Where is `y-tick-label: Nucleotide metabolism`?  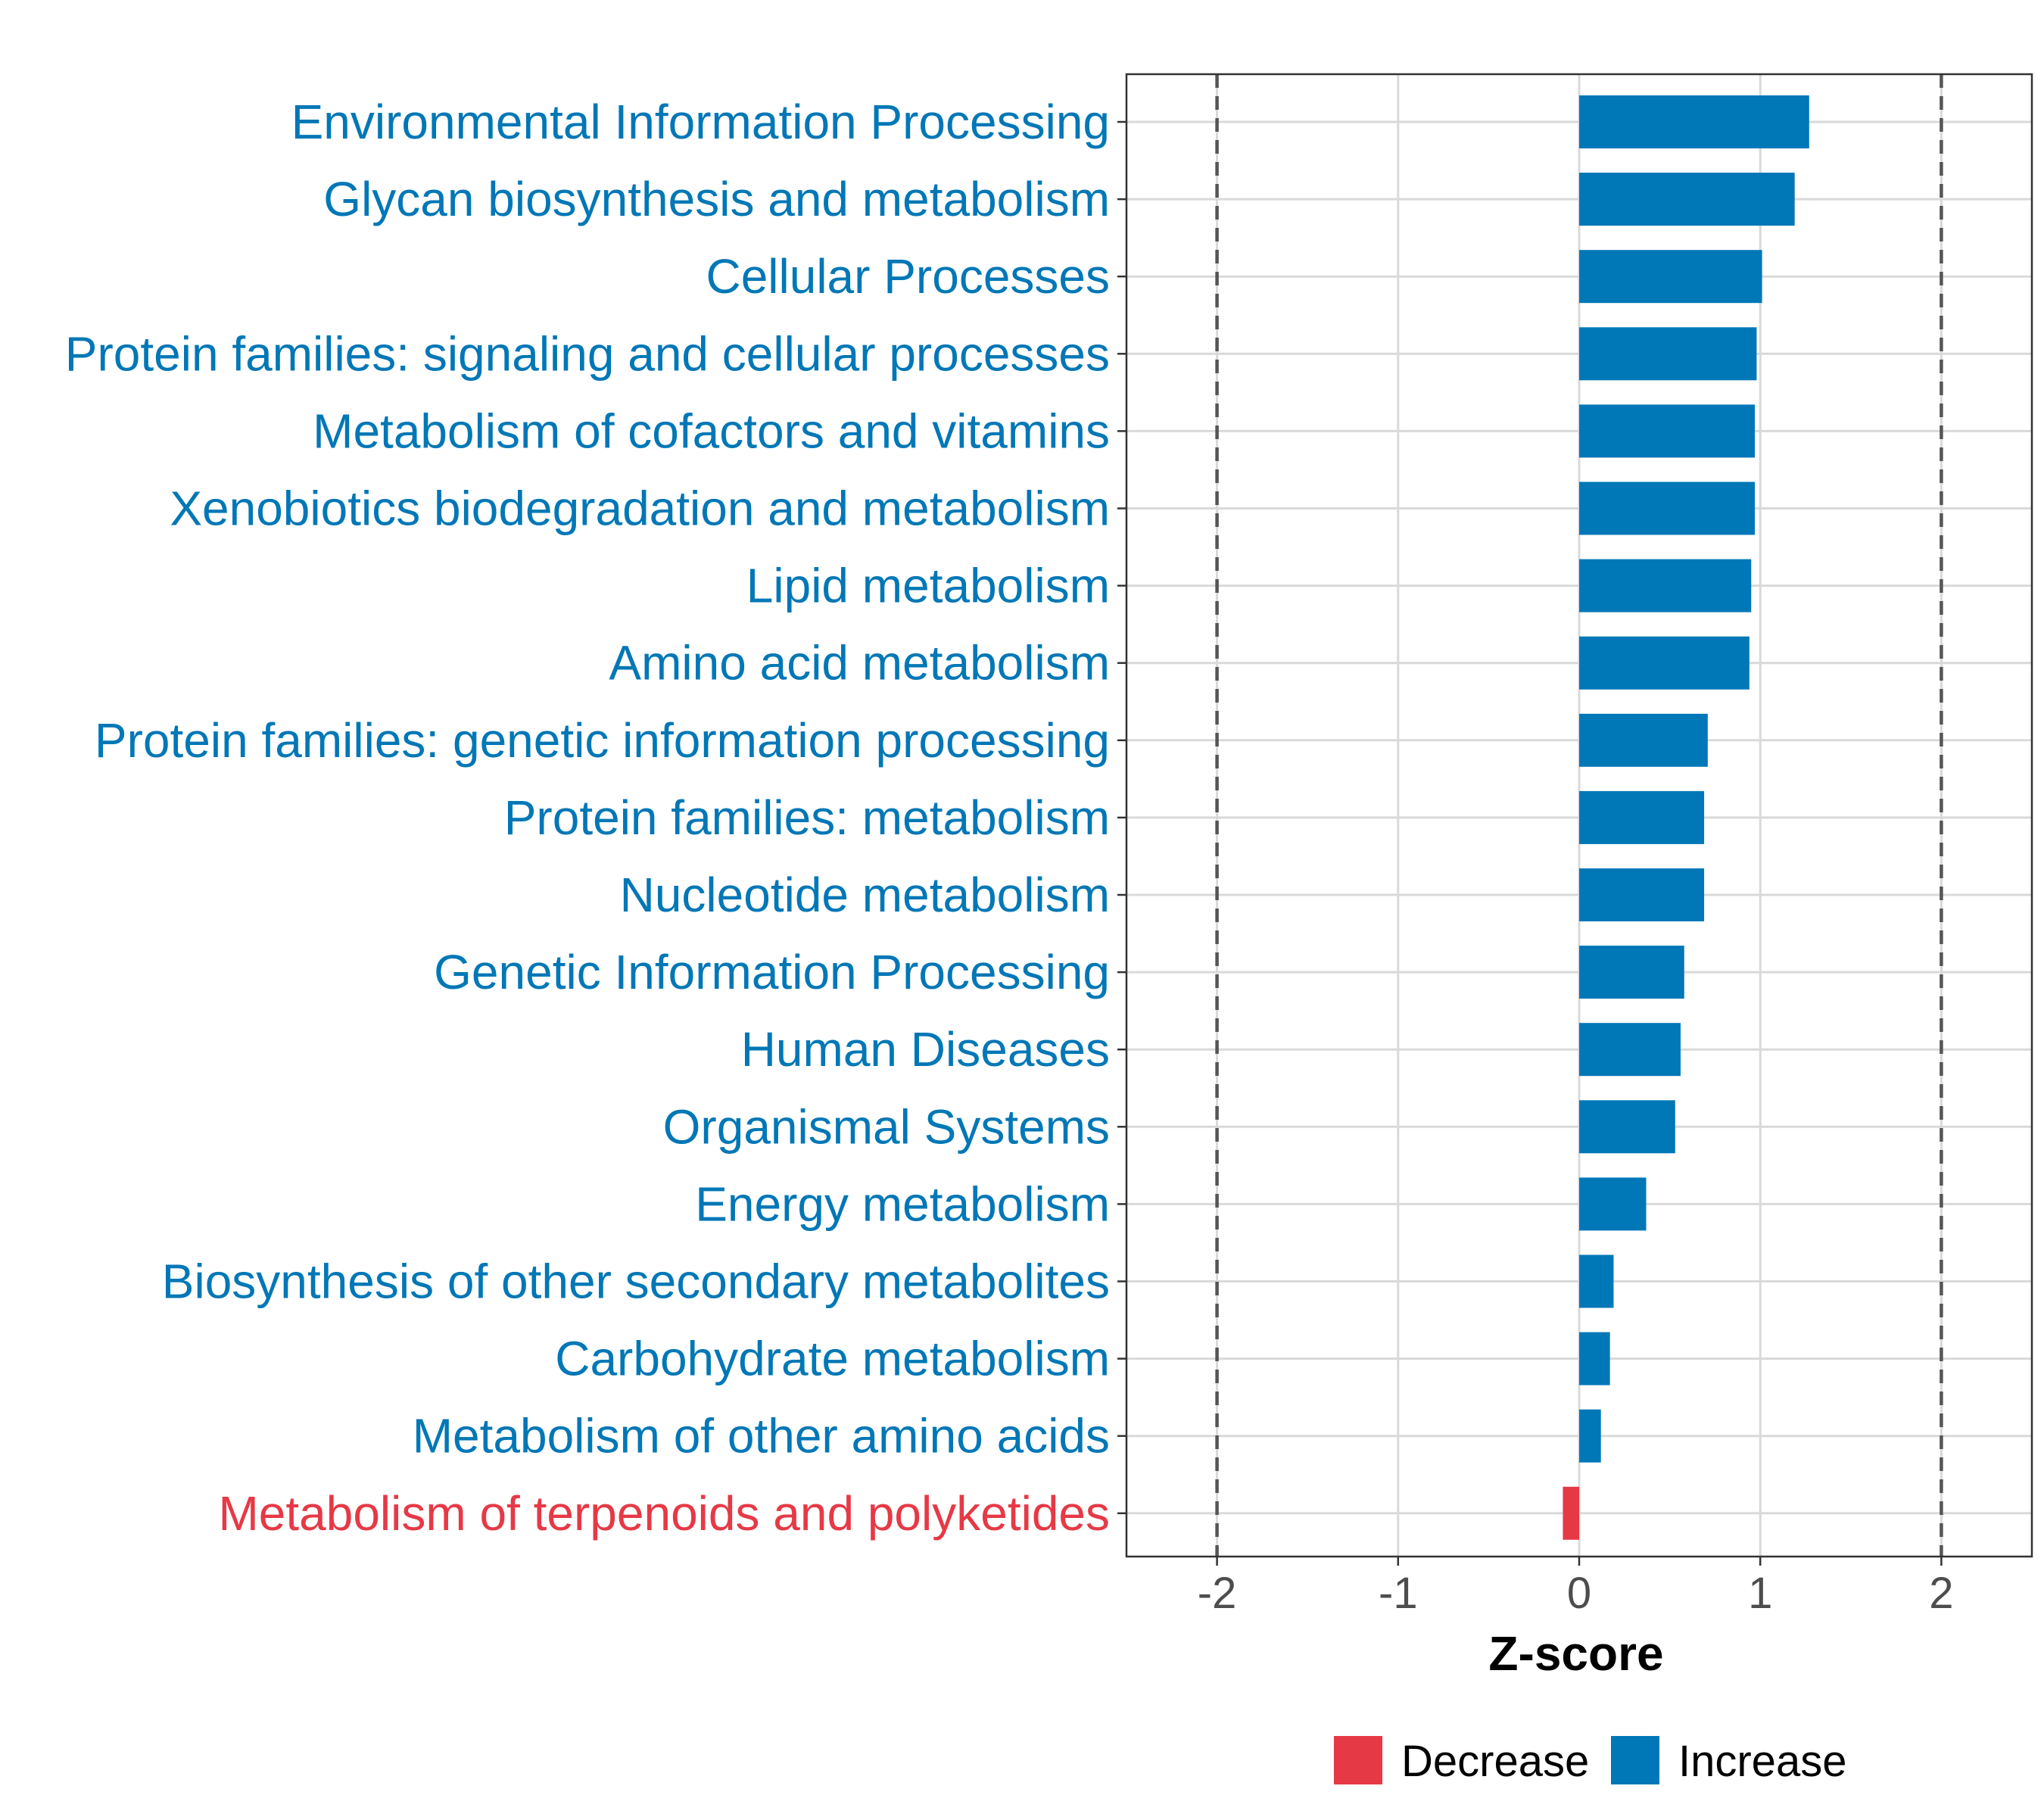
y-tick-label: Nucleotide metabolism is located at coordinates (865, 895).